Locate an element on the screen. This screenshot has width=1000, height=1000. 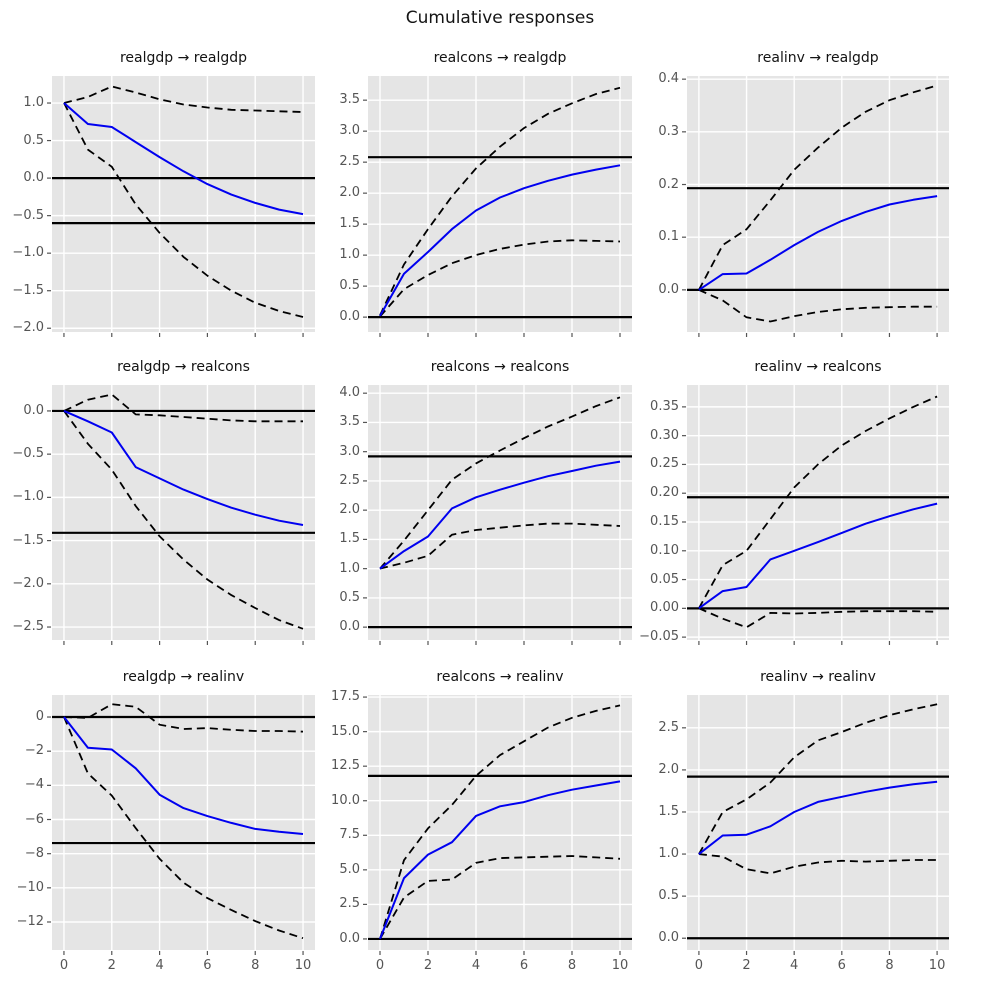
y-tick-label: 0 is located at coordinates (39, 717).